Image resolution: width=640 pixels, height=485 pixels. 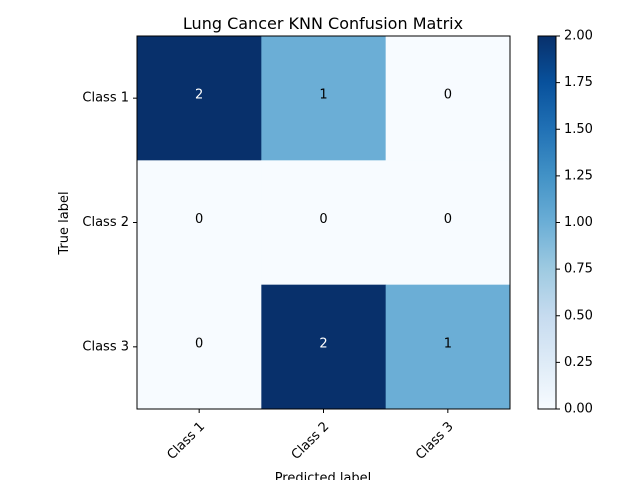 What do you see at coordinates (105, 222) in the screenshot?
I see `y-tick-label: Class 2` at bounding box center [105, 222].